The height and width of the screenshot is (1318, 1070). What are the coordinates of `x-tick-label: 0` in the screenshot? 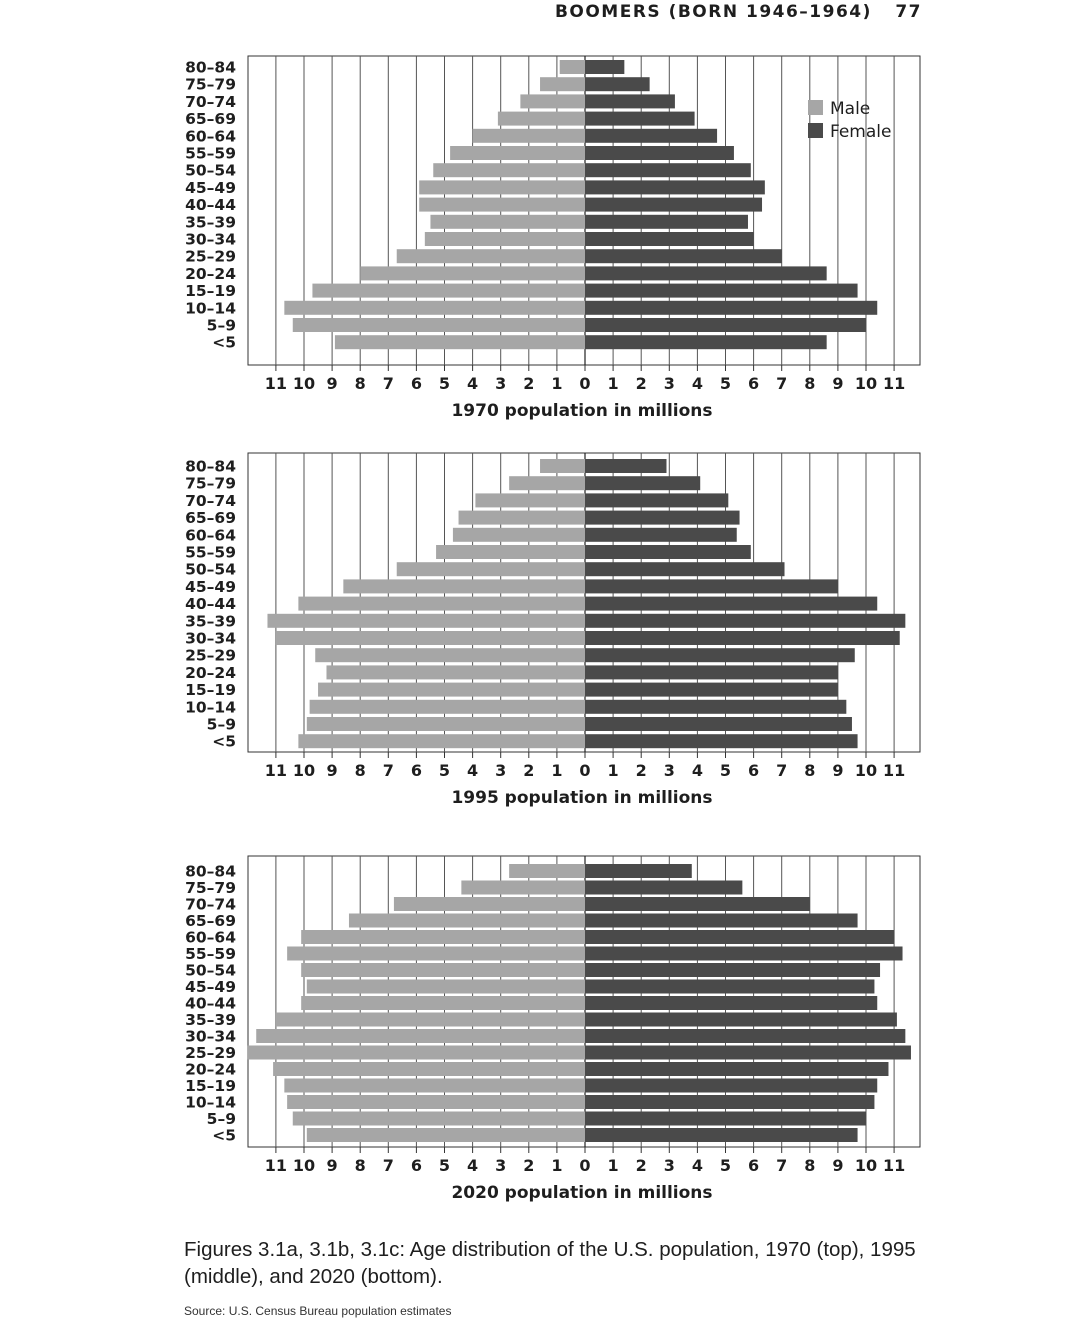 It's located at (584, 1165).